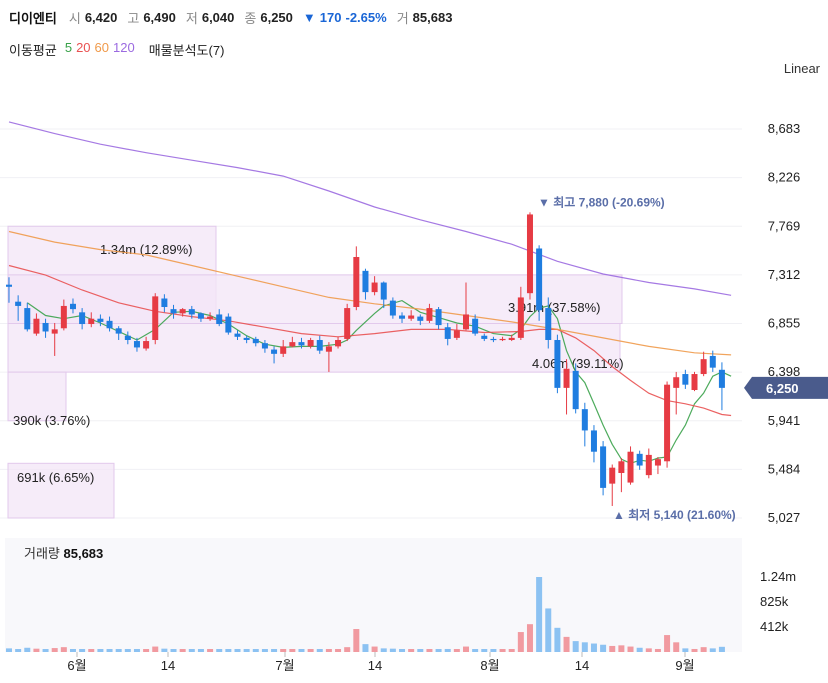 The image size is (828, 683). What do you see at coordinates (102, 47) in the screenshot?
I see `ma-60-label: 60` at bounding box center [102, 47].